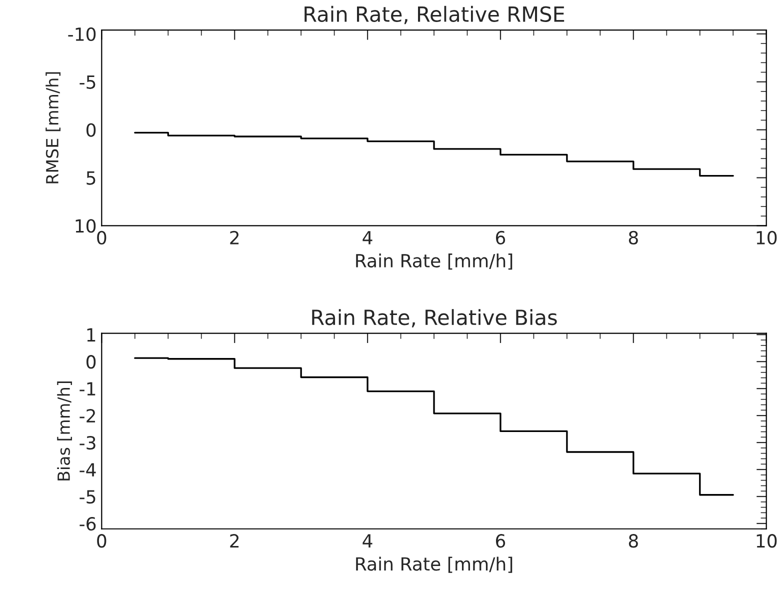 This screenshot has height=601, width=782. I want to click on chart-title: Rain Rate, Relative Bias, so click(434, 318).